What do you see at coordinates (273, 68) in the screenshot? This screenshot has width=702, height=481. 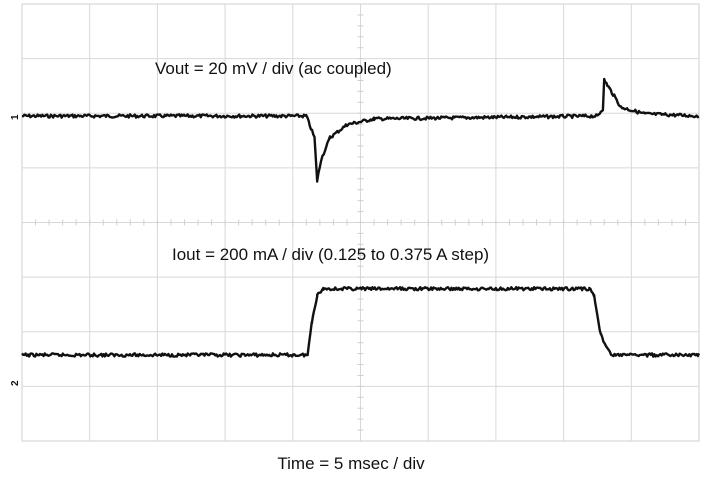 I see `vout-annotation: Vout = 20 mV / div (ac coupled)` at bounding box center [273, 68].